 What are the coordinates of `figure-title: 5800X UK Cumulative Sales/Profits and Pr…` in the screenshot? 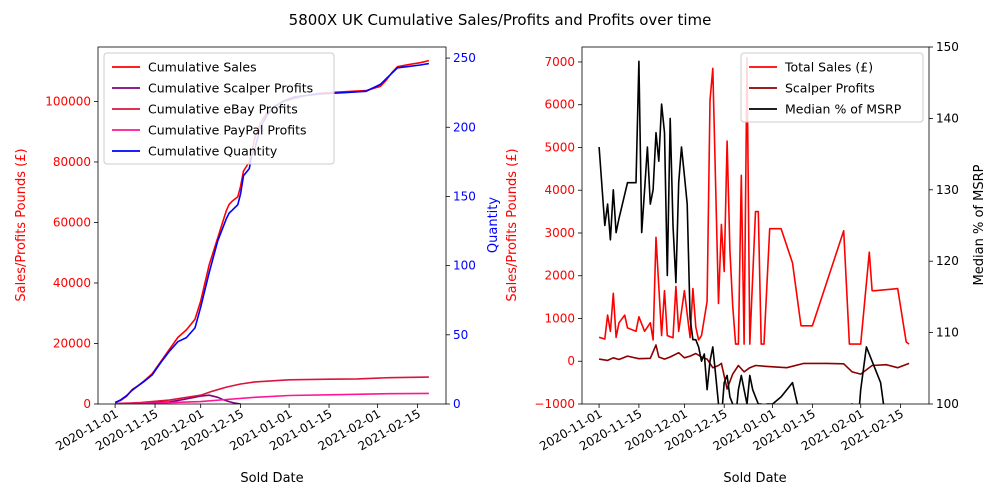 It's located at (500, 20).